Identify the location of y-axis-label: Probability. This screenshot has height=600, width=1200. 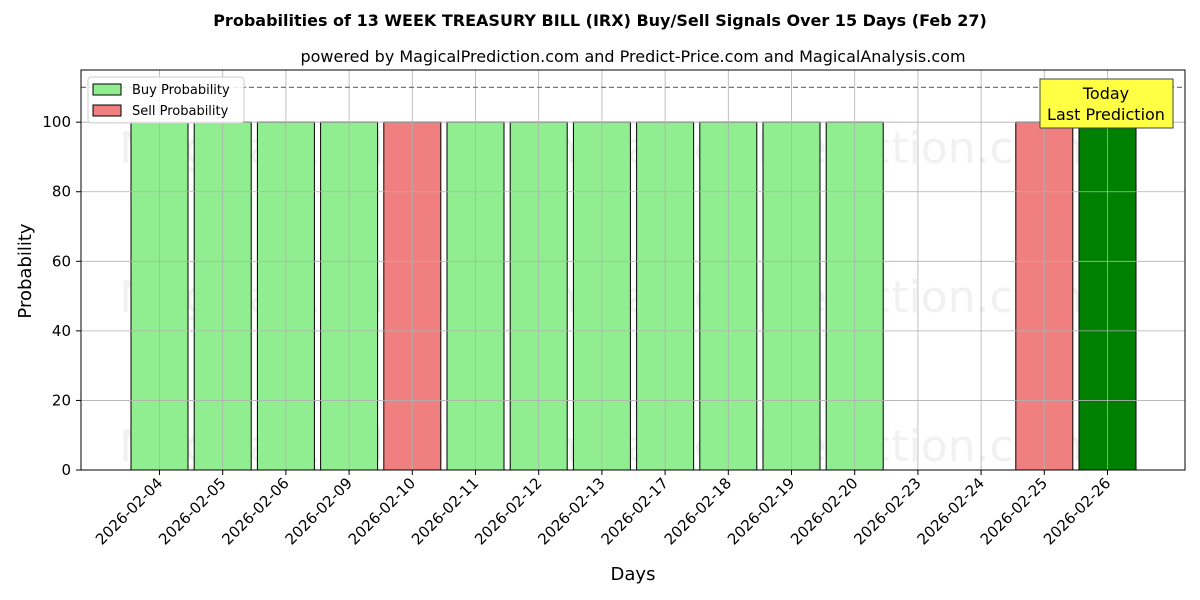
(25, 270).